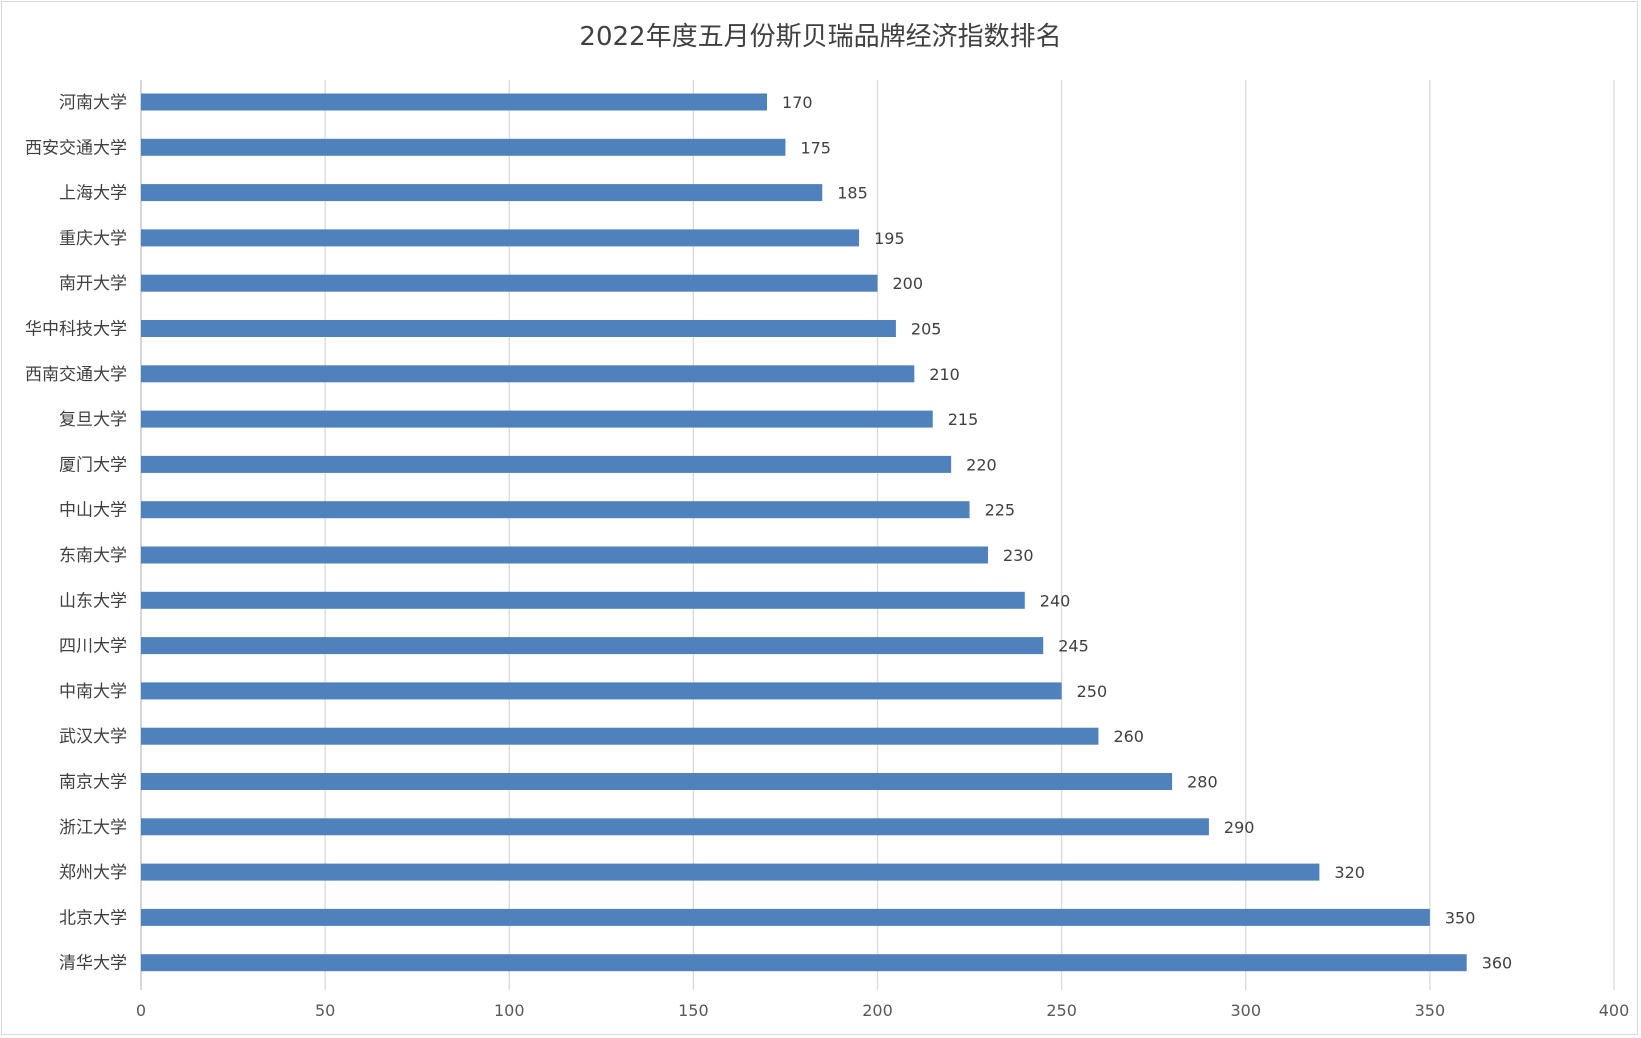  Describe the element at coordinates (981, 464) in the screenshot. I see `data-label: 220` at that location.